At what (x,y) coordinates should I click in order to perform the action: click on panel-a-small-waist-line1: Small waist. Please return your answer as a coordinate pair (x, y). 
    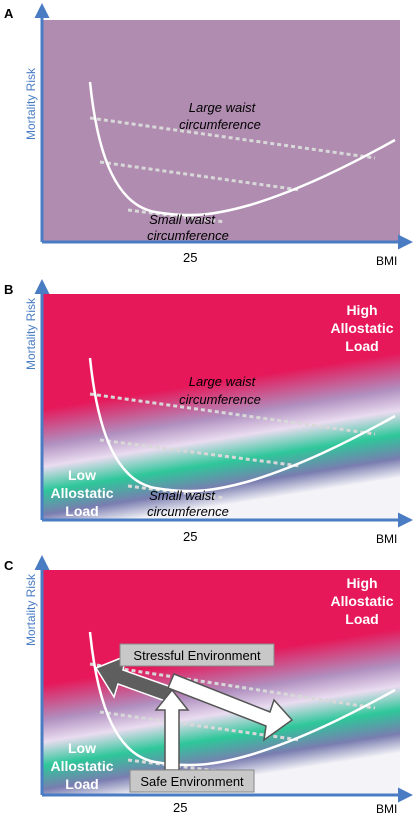
    Looking at the image, I should click on (182, 219).